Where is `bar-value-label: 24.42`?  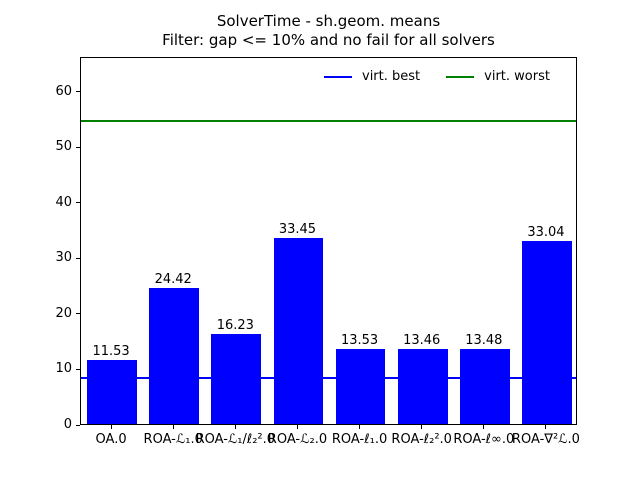
bar-value-label: 24.42 is located at coordinates (173, 280).